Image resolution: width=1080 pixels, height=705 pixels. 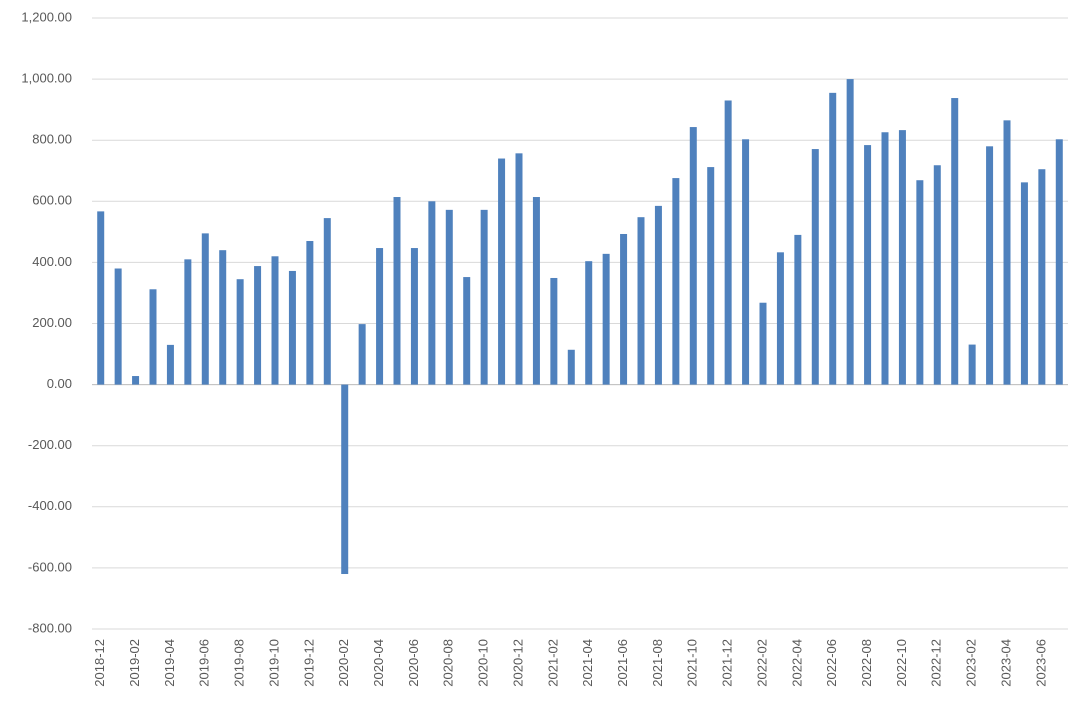 What do you see at coordinates (204, 663) in the screenshot?
I see `x-tick-label: 2019-06` at bounding box center [204, 663].